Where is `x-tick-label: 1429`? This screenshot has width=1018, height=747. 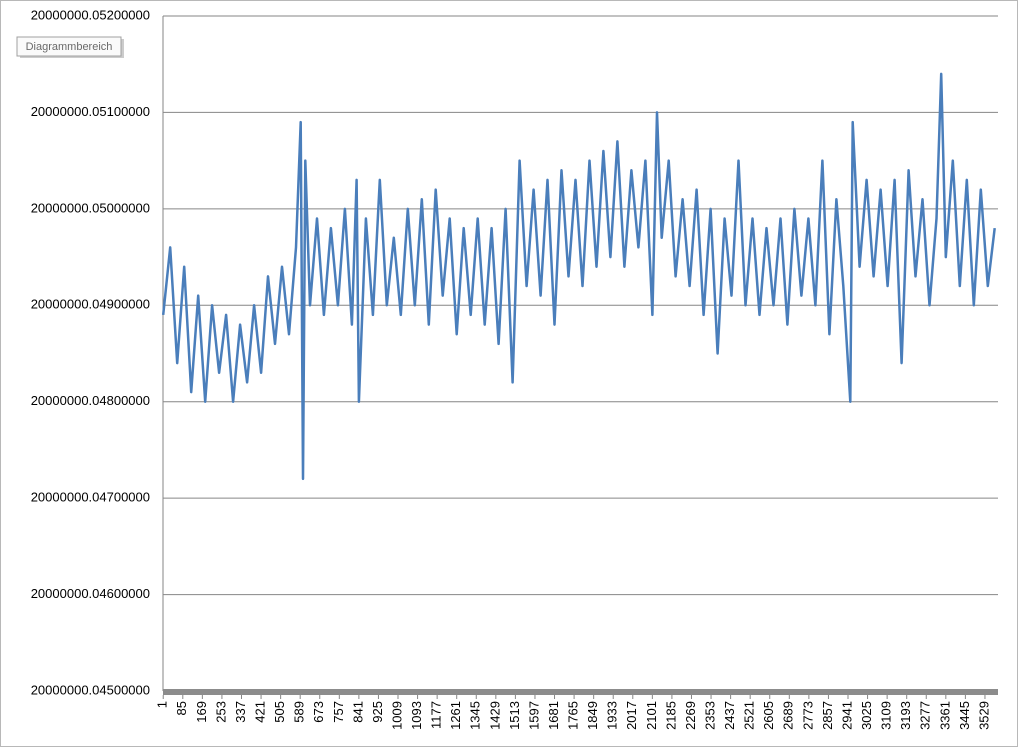
x-tick-label: 1429 is located at coordinates (494, 715).